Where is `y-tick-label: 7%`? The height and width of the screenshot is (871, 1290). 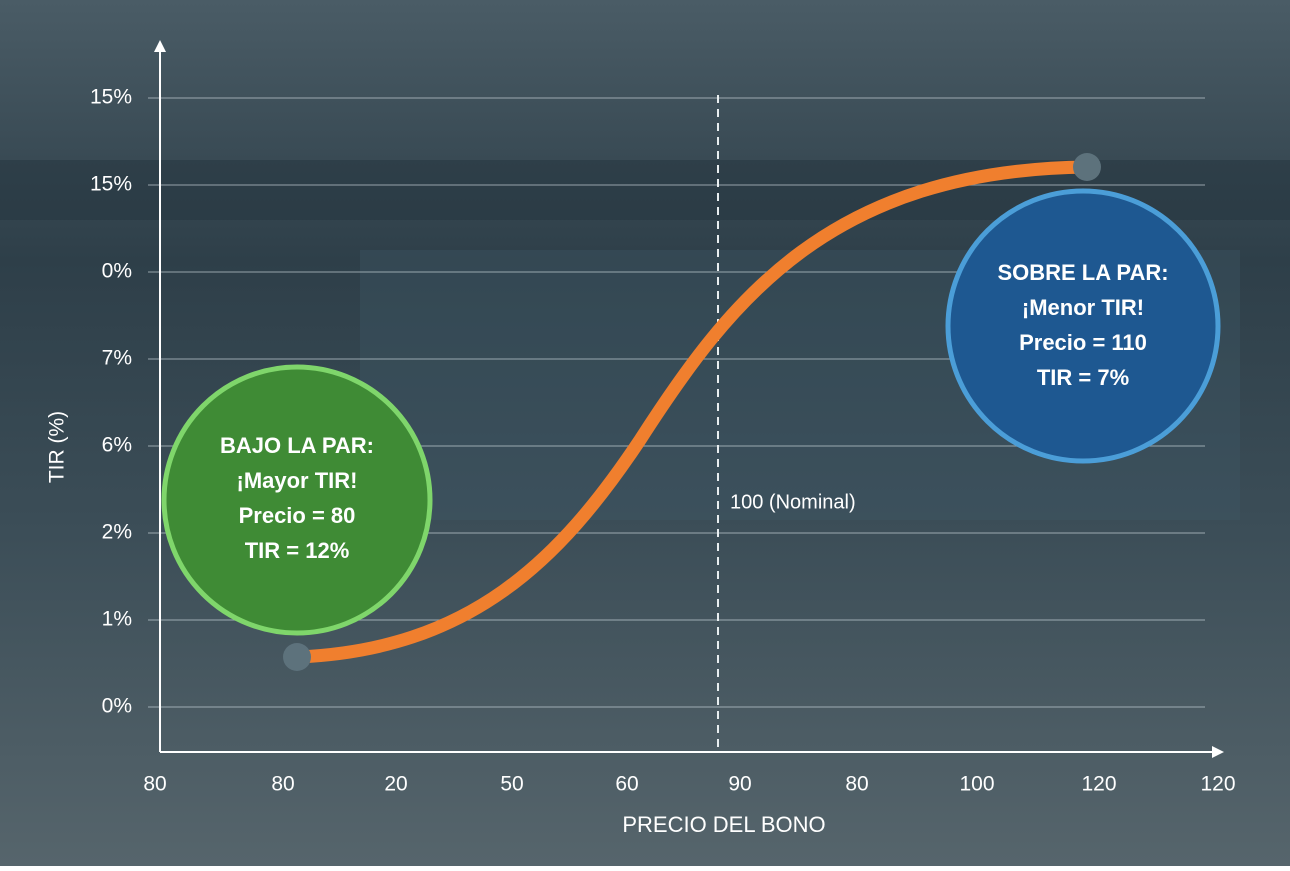
y-tick-label: 7% is located at coordinates (117, 358).